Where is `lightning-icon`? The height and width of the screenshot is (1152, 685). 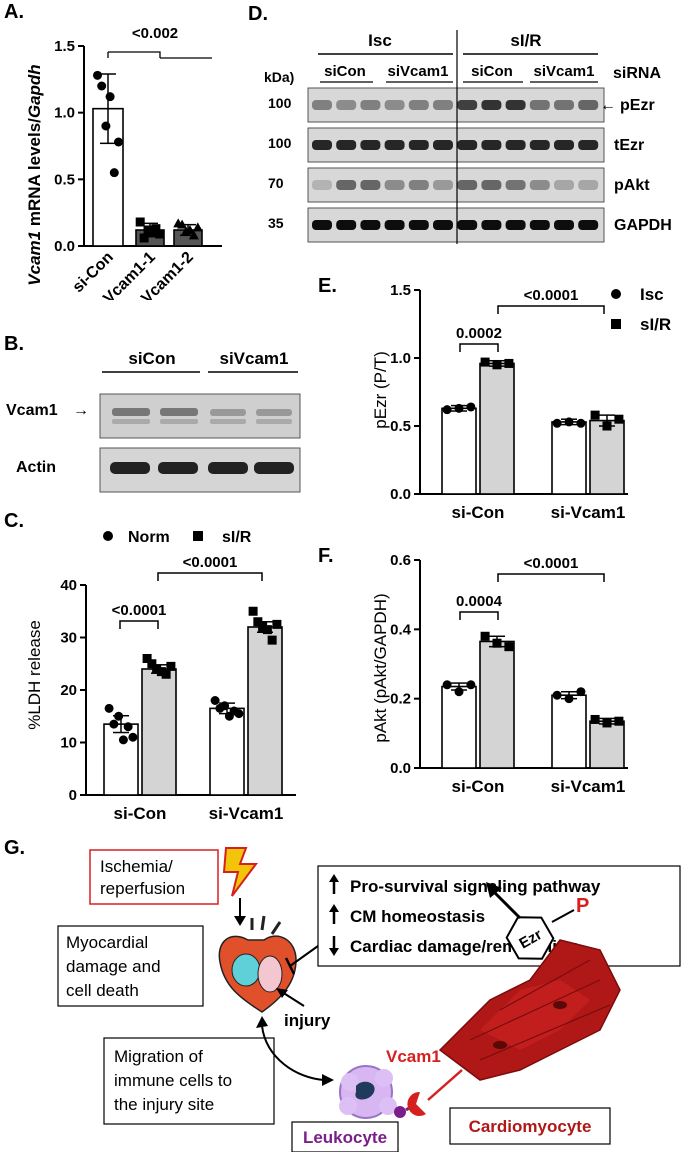 lightning-icon is located at coordinates (240, 872).